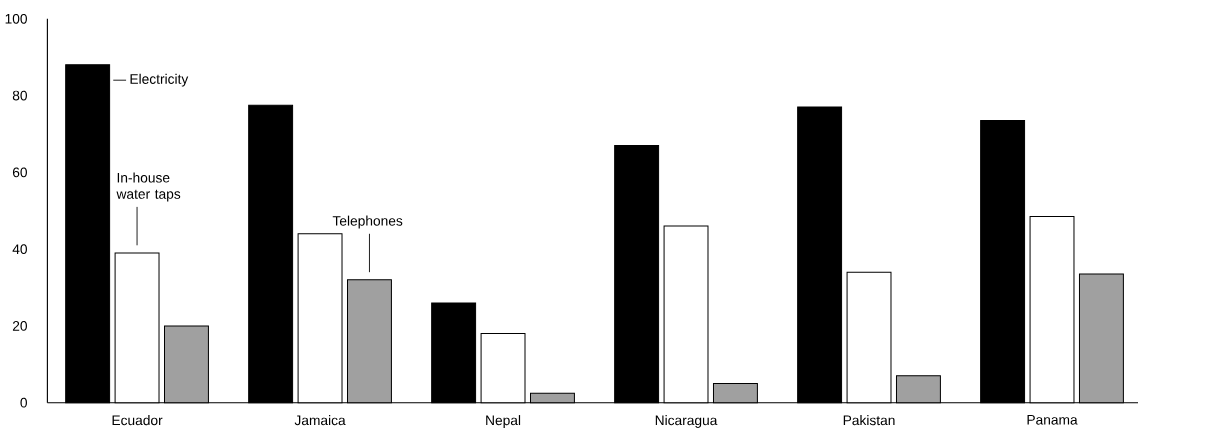 Image resolution: width=1228 pixels, height=439 pixels. What do you see at coordinates (19, 326) in the screenshot?
I see `y-tick-label: 20` at bounding box center [19, 326].